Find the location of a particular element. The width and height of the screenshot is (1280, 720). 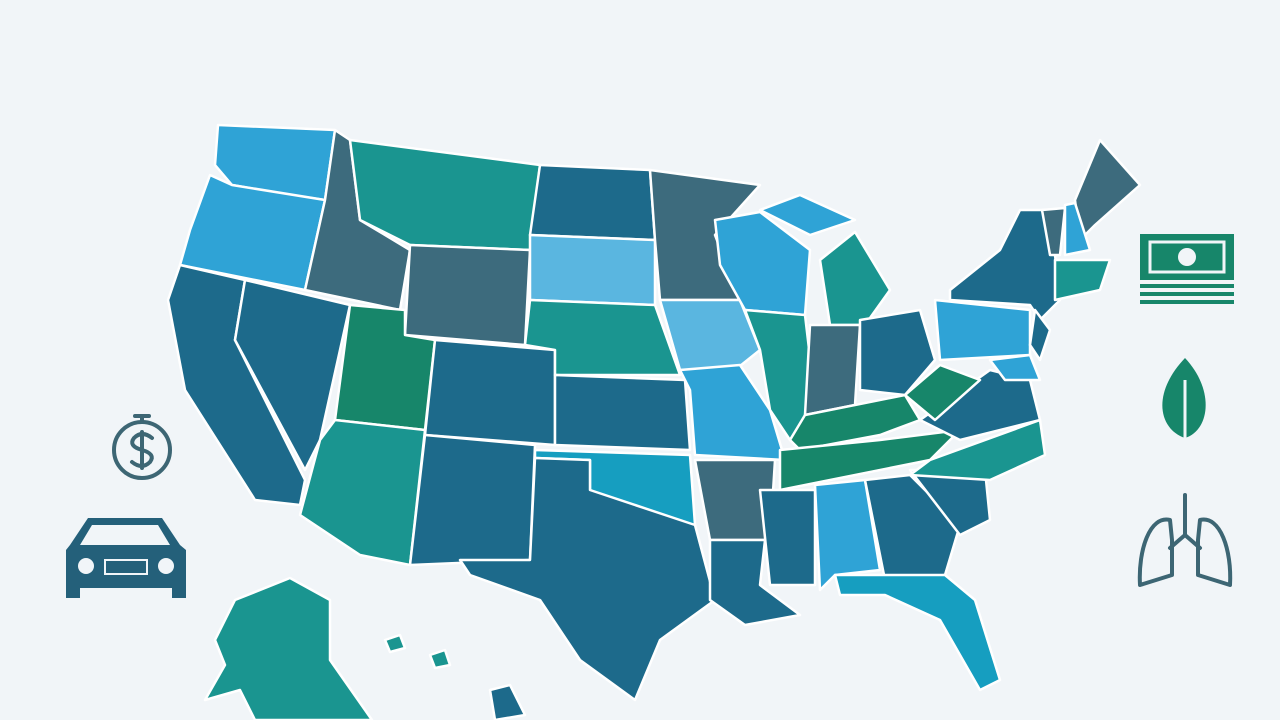

car-icon is located at coordinates (126, 558).